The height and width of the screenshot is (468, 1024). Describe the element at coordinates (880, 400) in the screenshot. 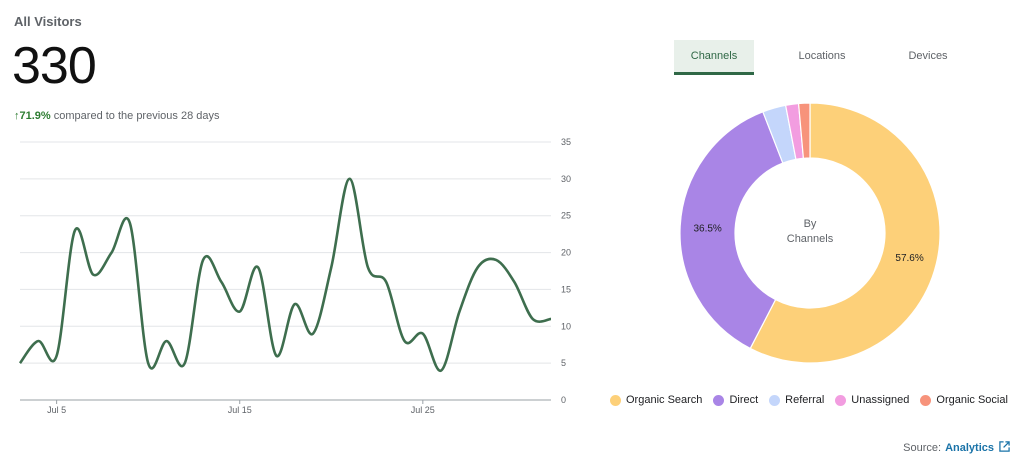

I see `legend-label: Unassigned` at that location.